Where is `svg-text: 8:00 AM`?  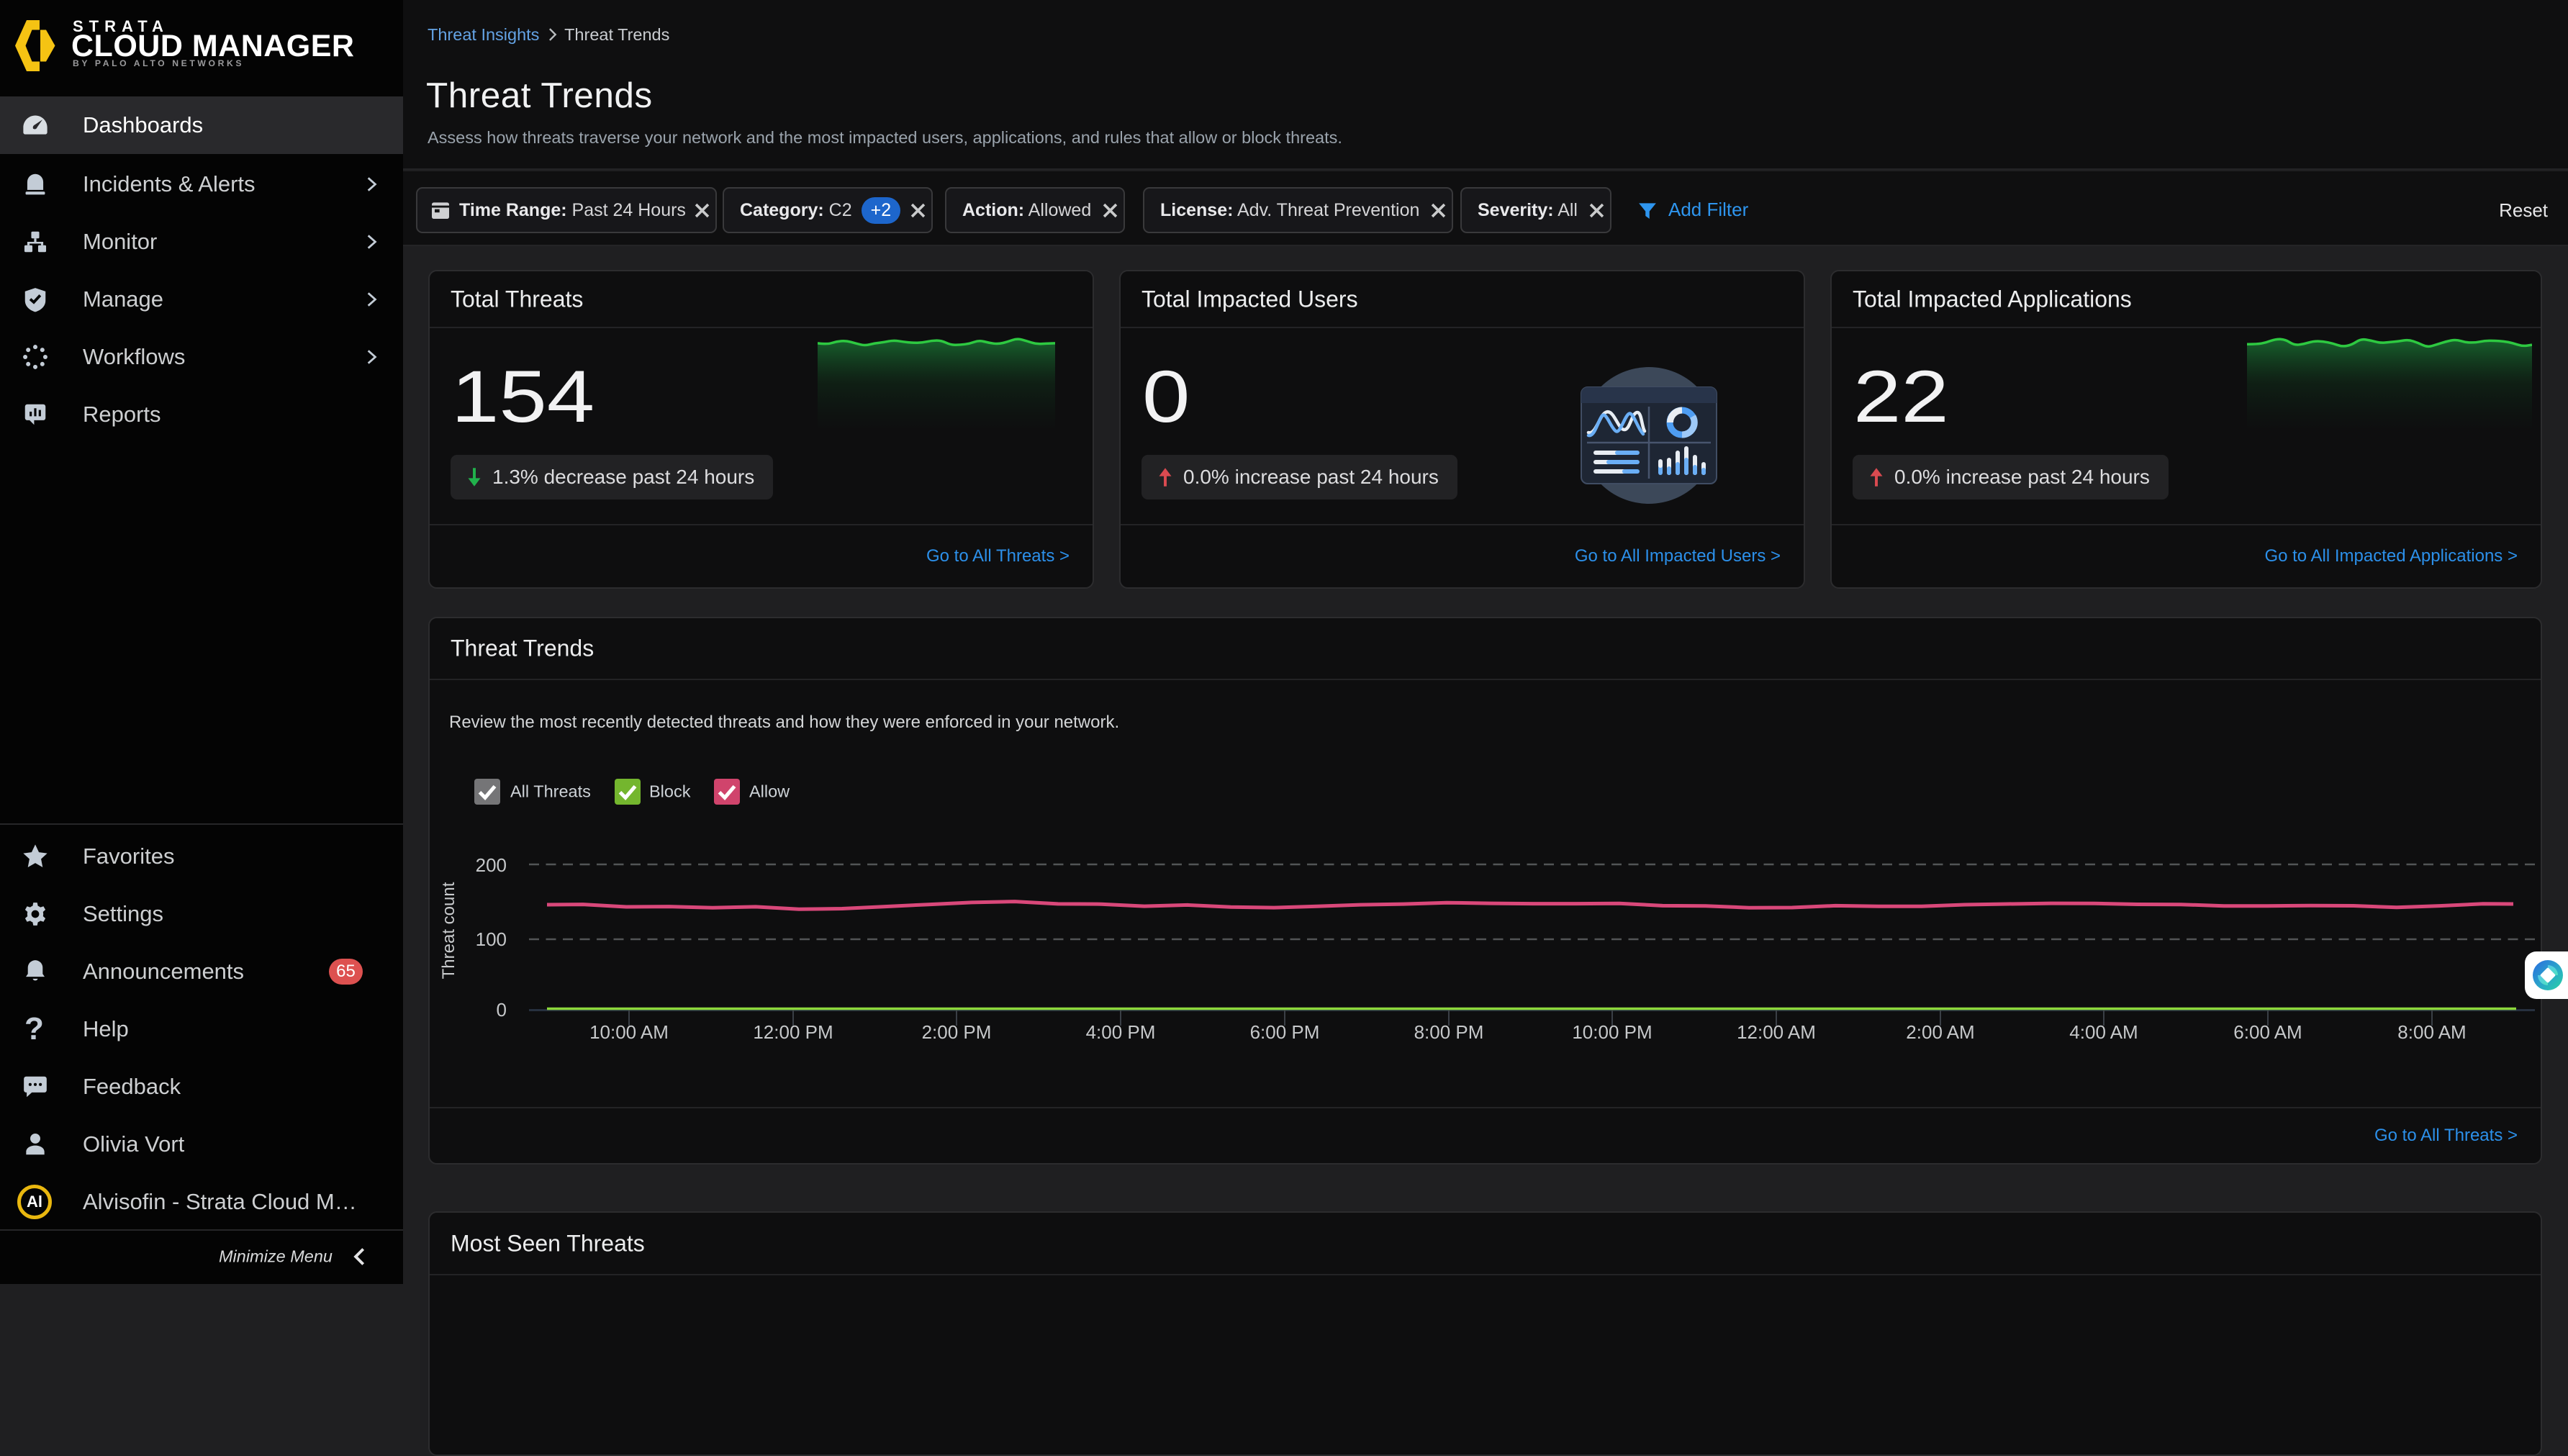
svg-text: 8:00 AM is located at coordinates (2431, 1032).